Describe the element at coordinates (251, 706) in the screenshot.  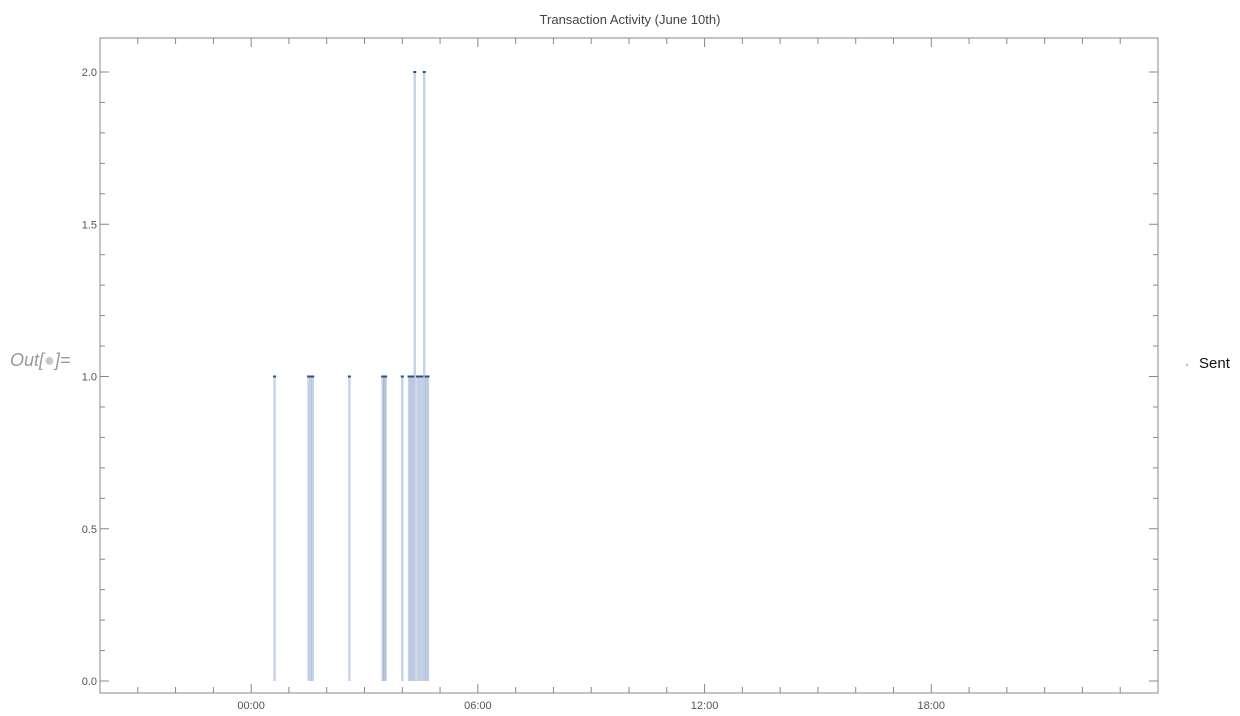
I see `x-tick-label: 00:00` at that location.